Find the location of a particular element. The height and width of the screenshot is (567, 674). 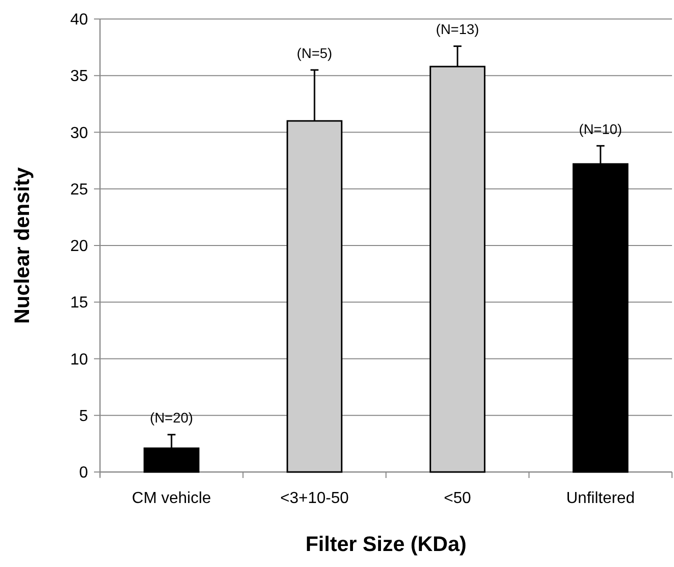

y-tick-label: 20 is located at coordinates (79, 247).